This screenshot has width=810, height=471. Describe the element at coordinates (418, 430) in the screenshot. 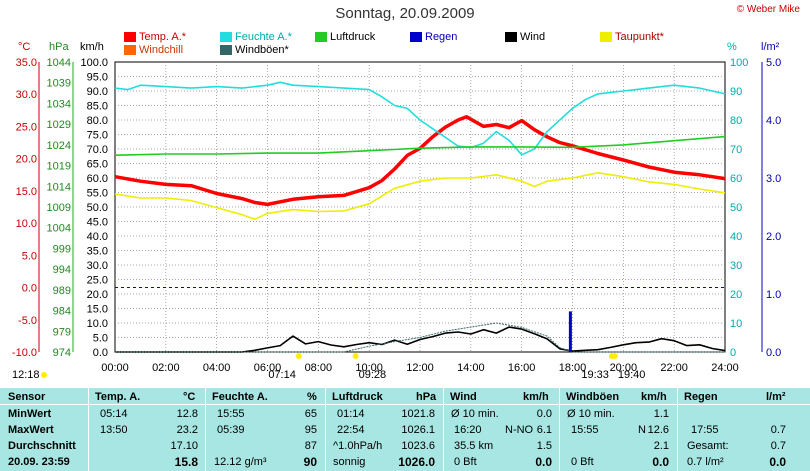

I see `pressure-max-value: 1026.1` at that location.